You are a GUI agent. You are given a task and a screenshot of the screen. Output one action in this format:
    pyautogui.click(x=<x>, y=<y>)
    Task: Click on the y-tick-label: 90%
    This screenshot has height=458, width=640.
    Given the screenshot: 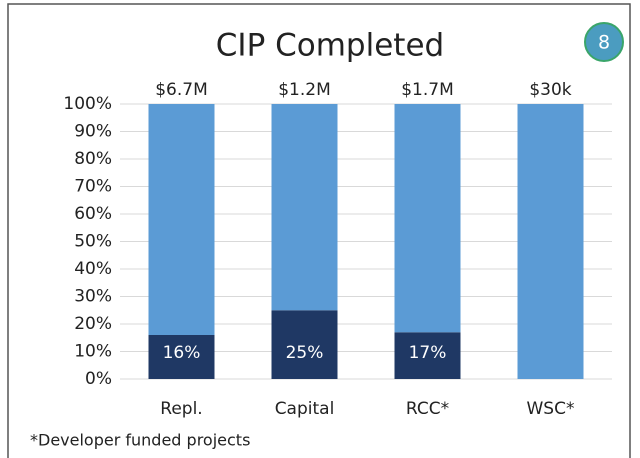 What is the action you would take?
    pyautogui.click(x=93, y=132)
    